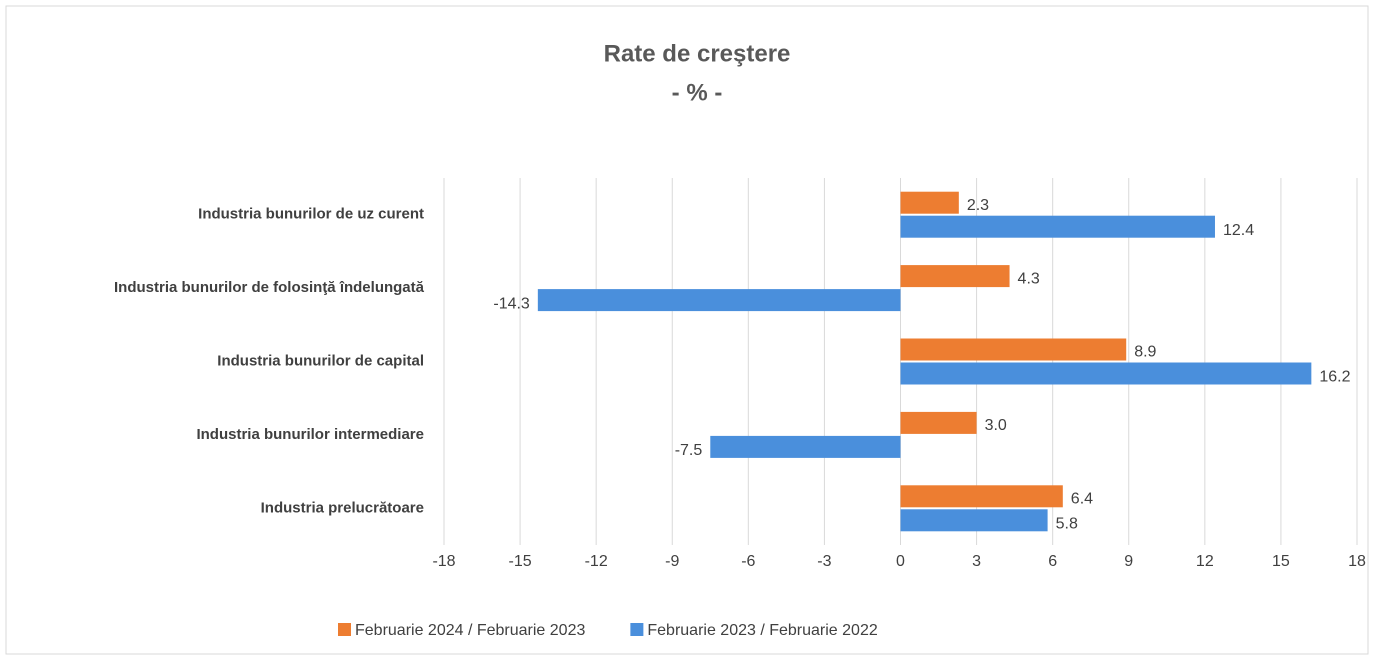  Describe the element at coordinates (1205, 561) in the screenshot. I see `x-tick-label: 12` at that location.